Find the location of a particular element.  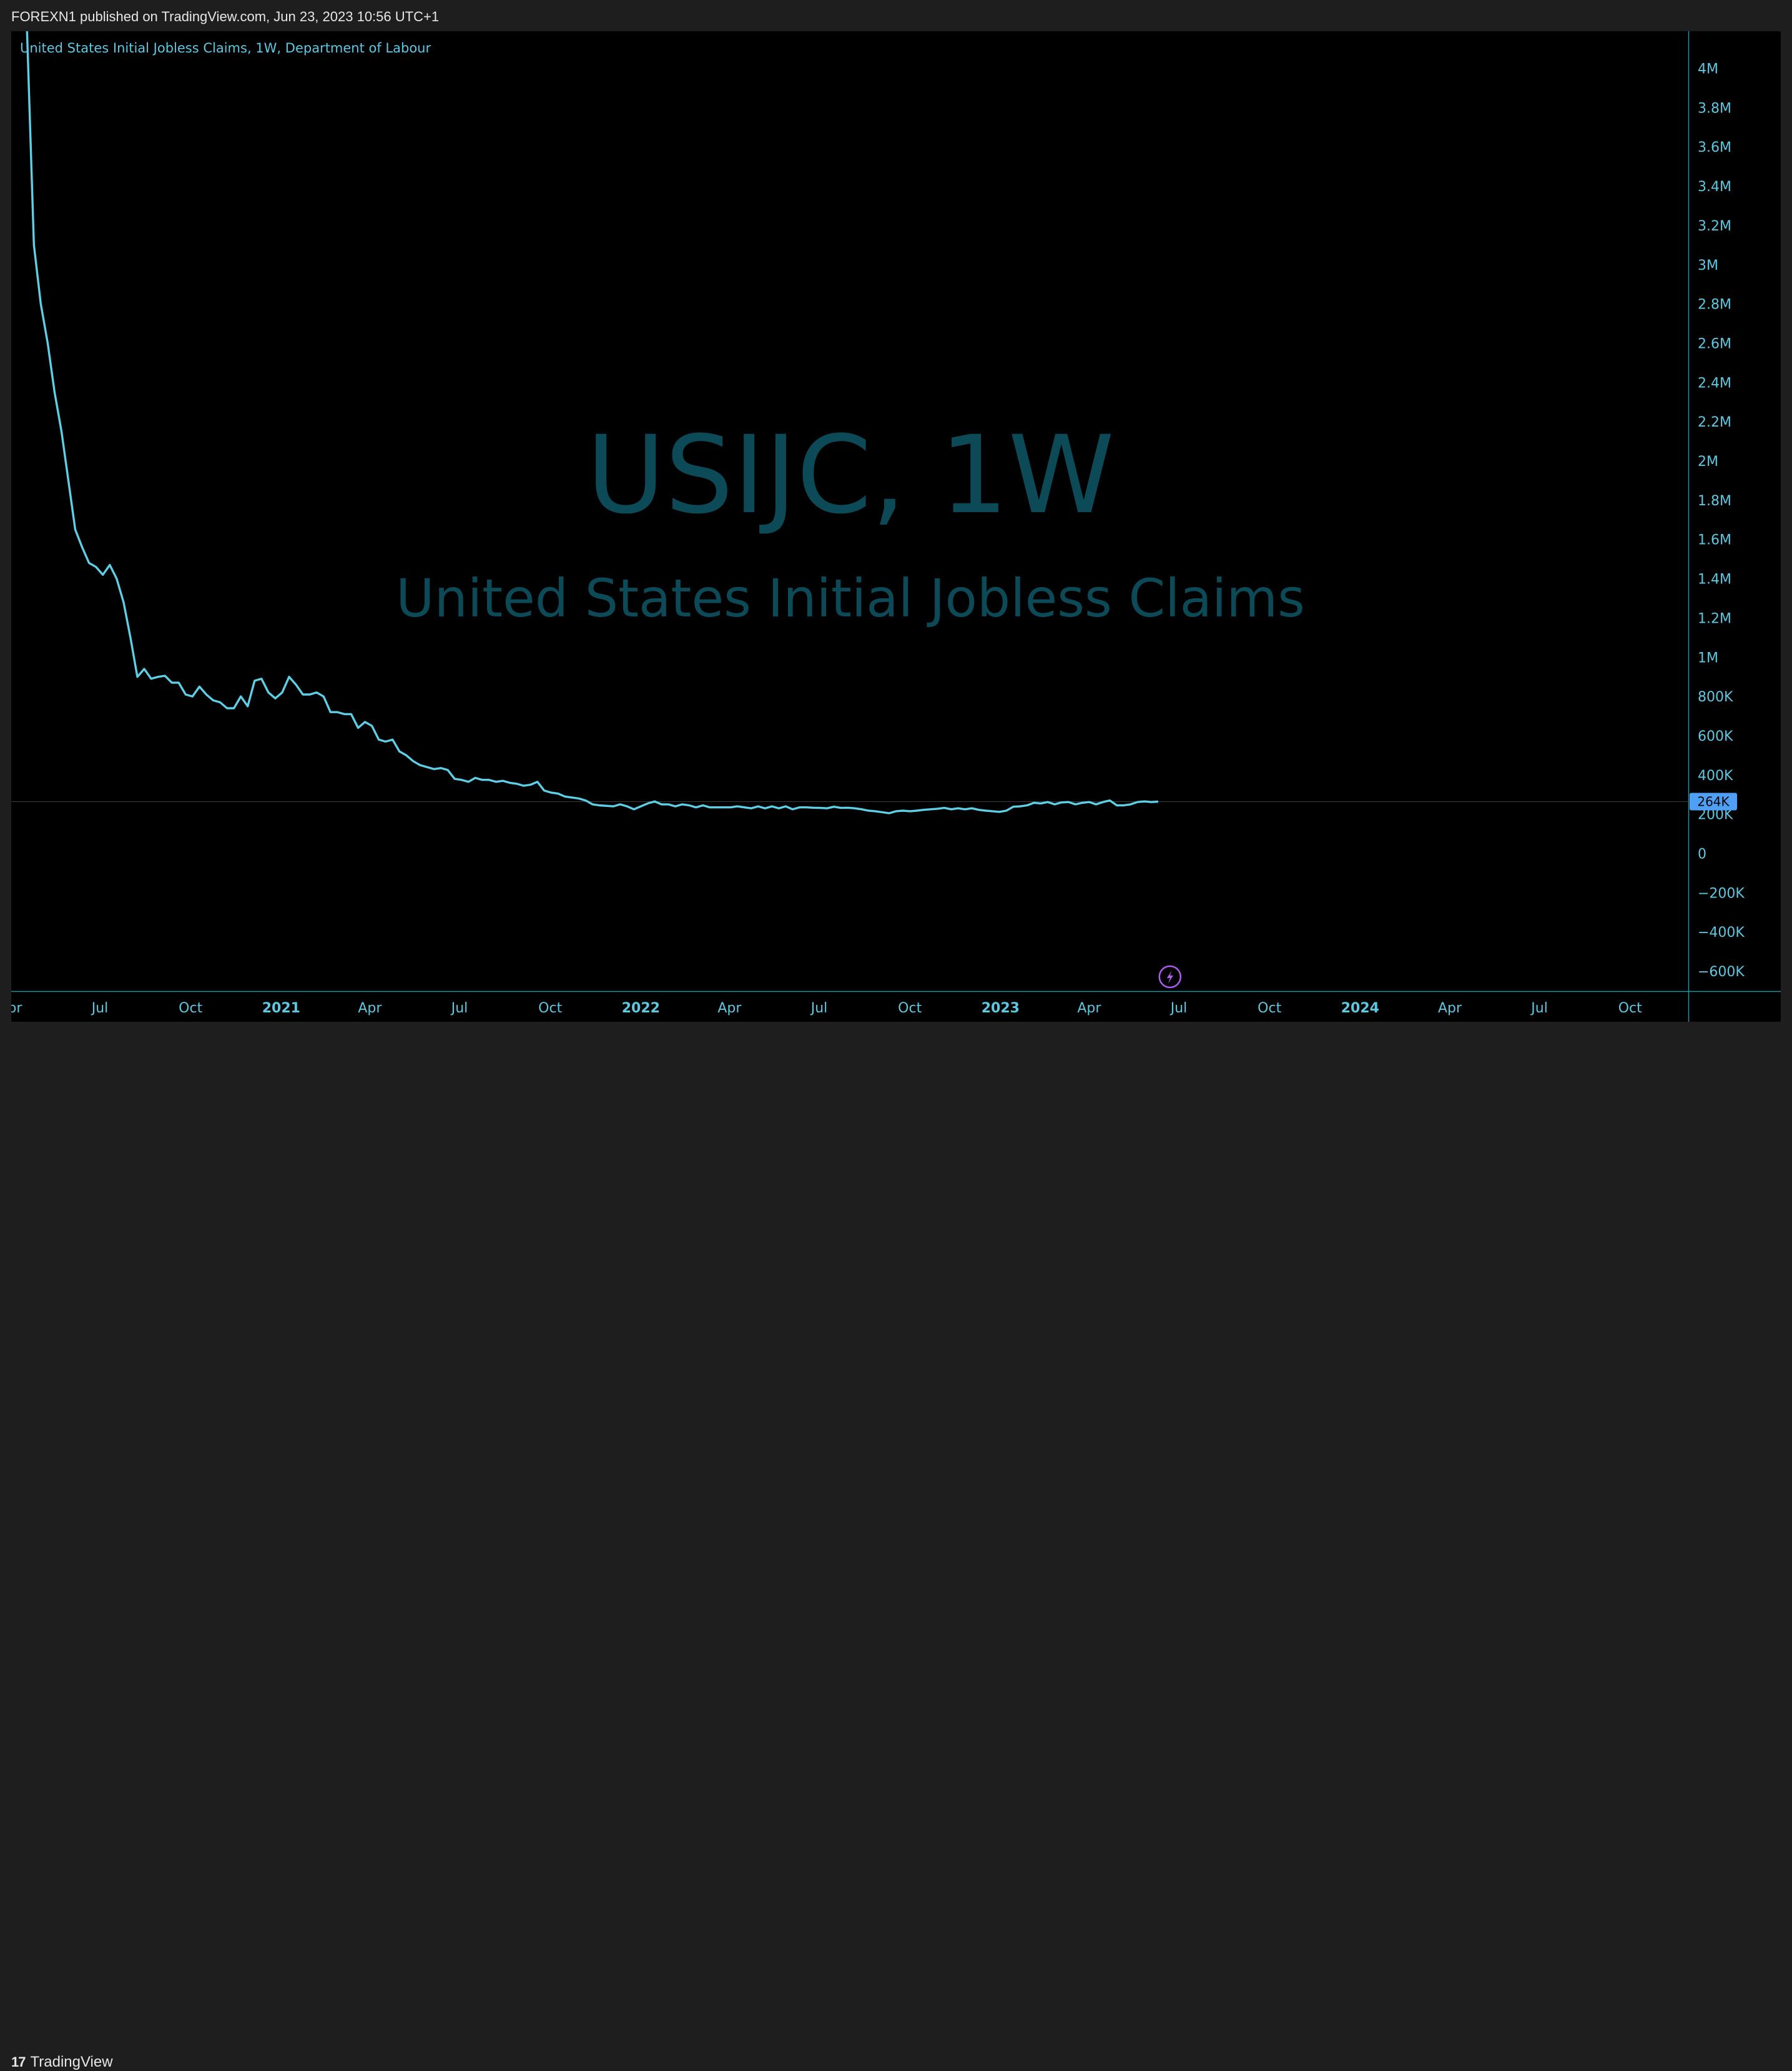

y-tick-label: 1.8M is located at coordinates (1714, 501).